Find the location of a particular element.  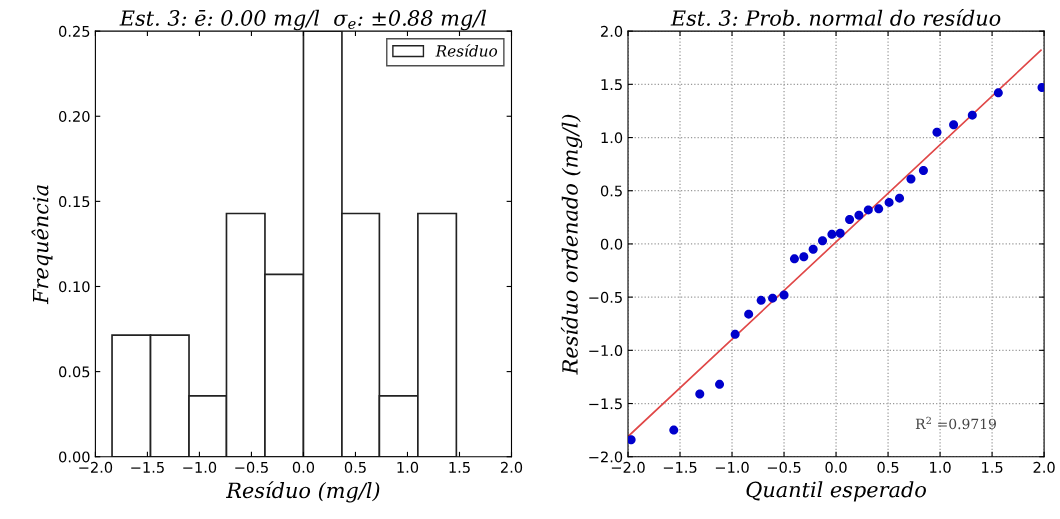

y-tick-label: 1.5 is located at coordinates (611, 85).